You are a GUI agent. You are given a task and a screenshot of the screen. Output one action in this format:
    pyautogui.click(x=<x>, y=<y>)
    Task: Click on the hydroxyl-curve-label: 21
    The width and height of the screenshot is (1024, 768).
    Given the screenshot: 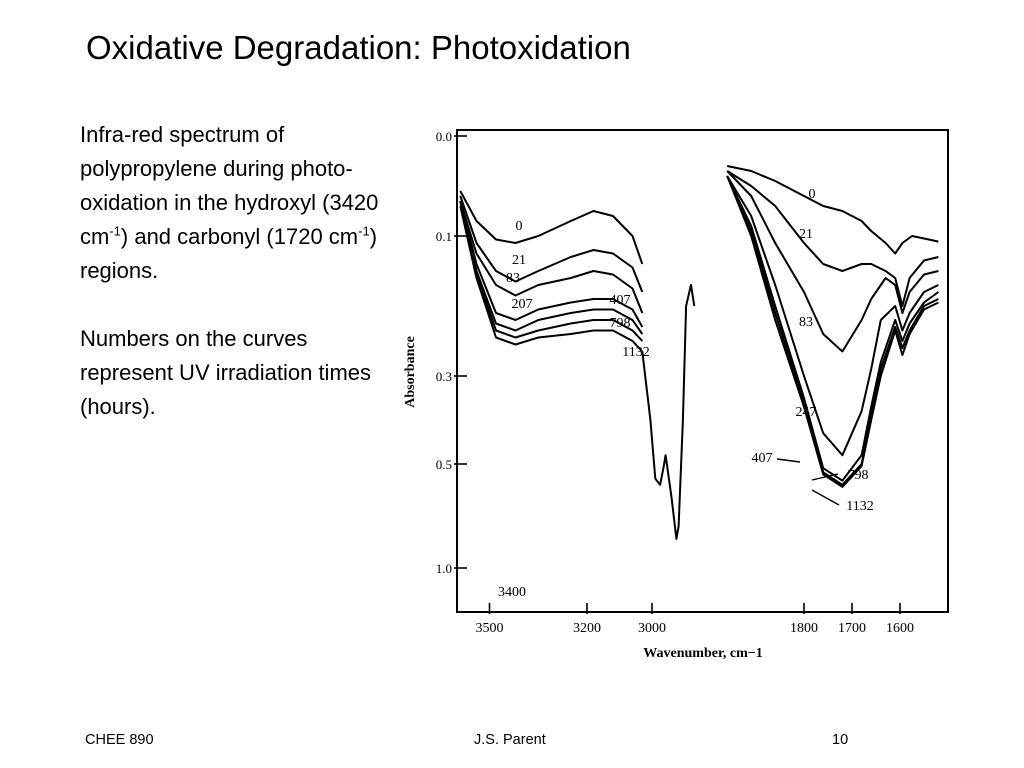 What is the action you would take?
    pyautogui.click(x=519, y=260)
    